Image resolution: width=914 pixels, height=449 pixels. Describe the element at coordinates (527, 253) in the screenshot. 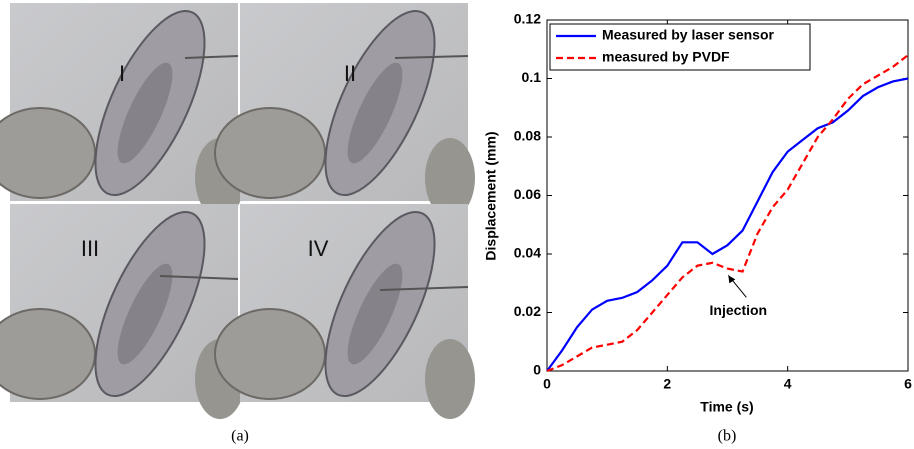

I see `y-tick-label: 0.04` at that location.